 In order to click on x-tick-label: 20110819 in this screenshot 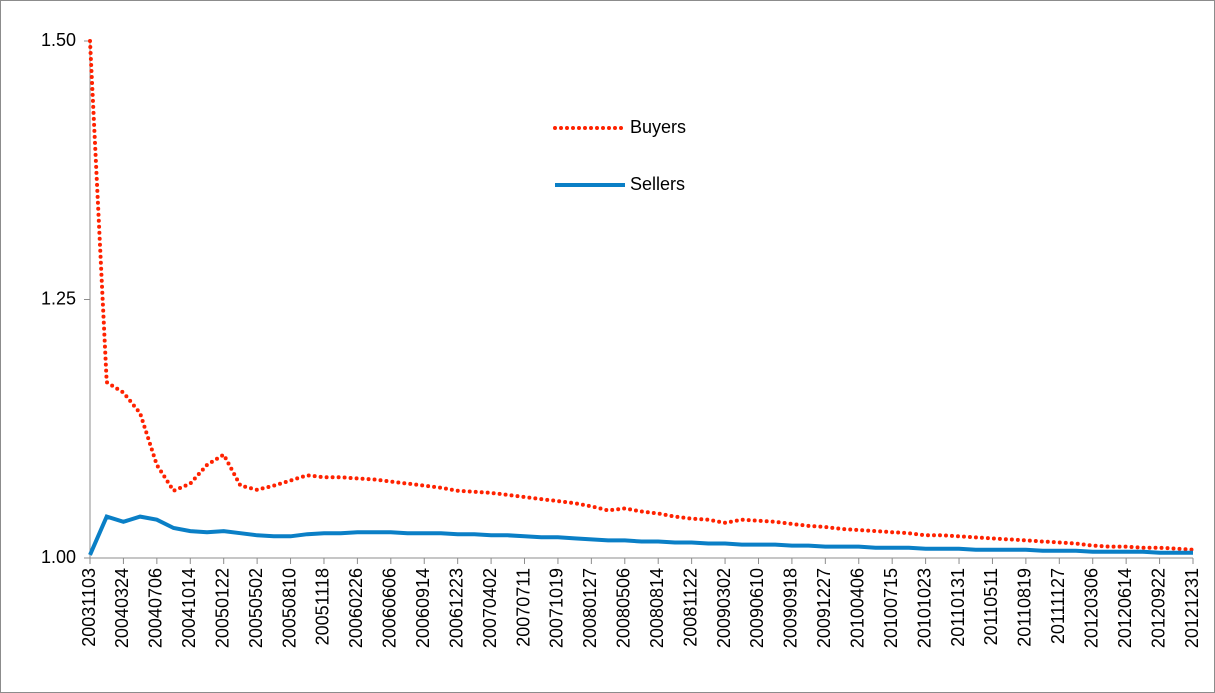, I will do `click(1025, 607)`.